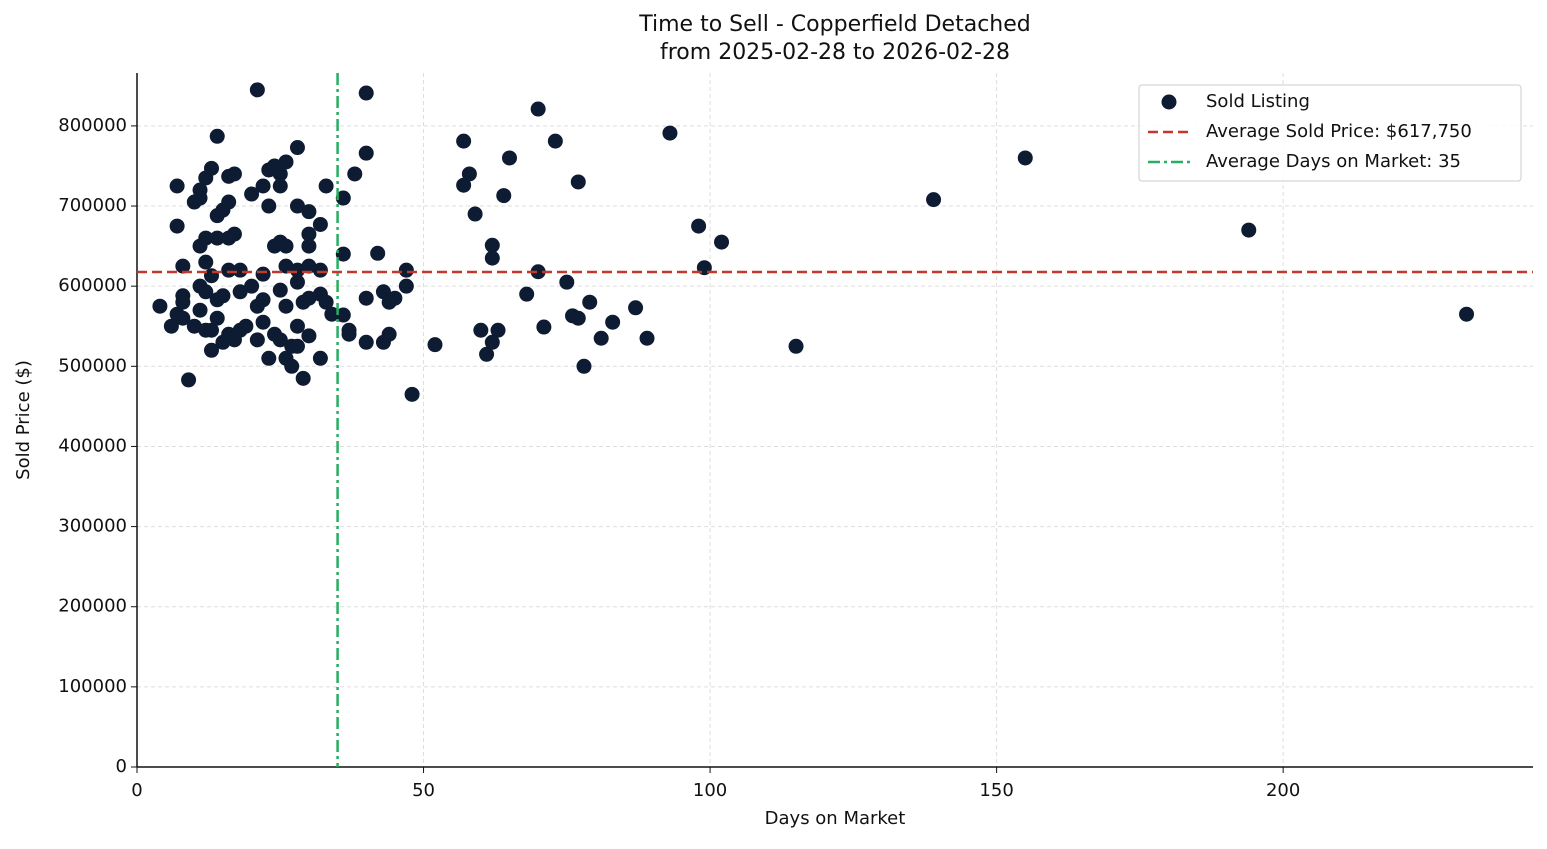 The height and width of the screenshot is (849, 1547). I want to click on x-axis-label: Days on Market, so click(835, 818).